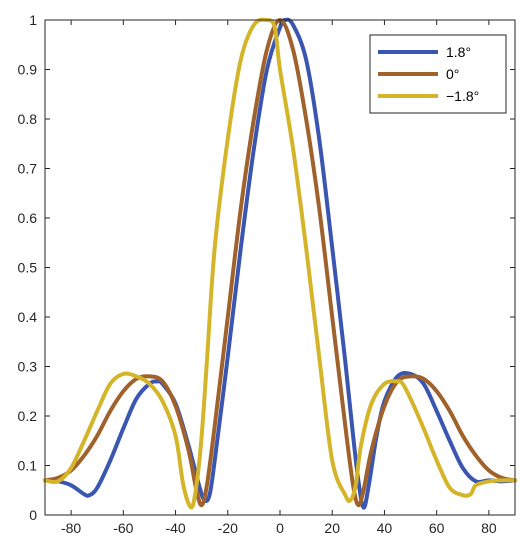 The height and width of the screenshot is (550, 529). Describe the element at coordinates (28, 119) in the screenshot. I see `y-tick-label: 0.8` at that location.